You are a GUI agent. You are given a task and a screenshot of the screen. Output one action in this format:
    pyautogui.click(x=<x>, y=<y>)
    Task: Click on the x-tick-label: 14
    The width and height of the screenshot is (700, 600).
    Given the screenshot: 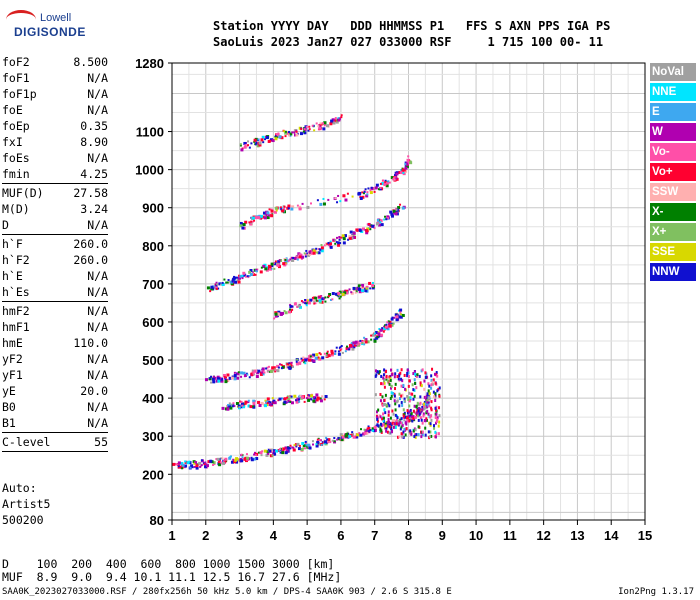 What is the action you would take?
    pyautogui.click(x=611, y=535)
    